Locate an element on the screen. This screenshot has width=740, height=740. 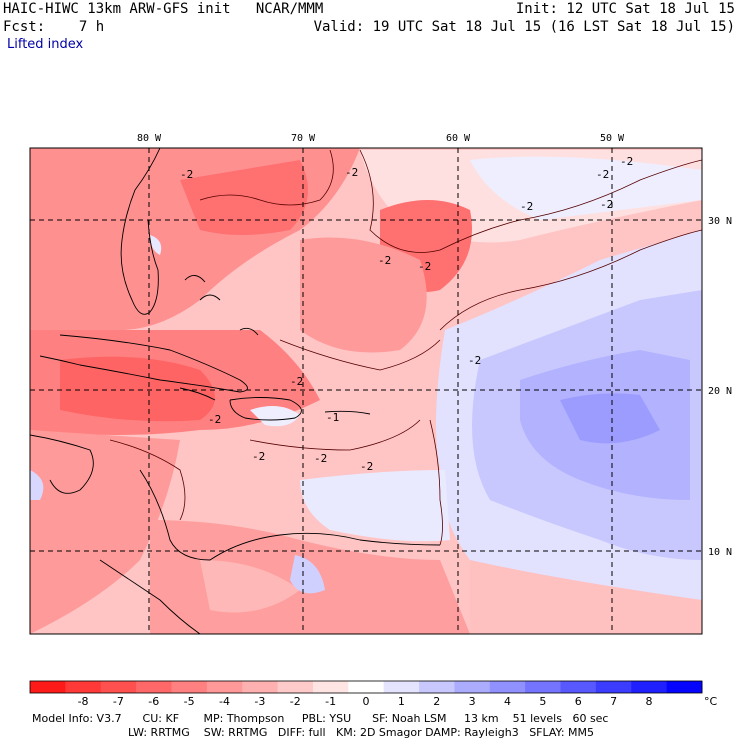
colorbar-tick-label: -8 is located at coordinates (83, 701).